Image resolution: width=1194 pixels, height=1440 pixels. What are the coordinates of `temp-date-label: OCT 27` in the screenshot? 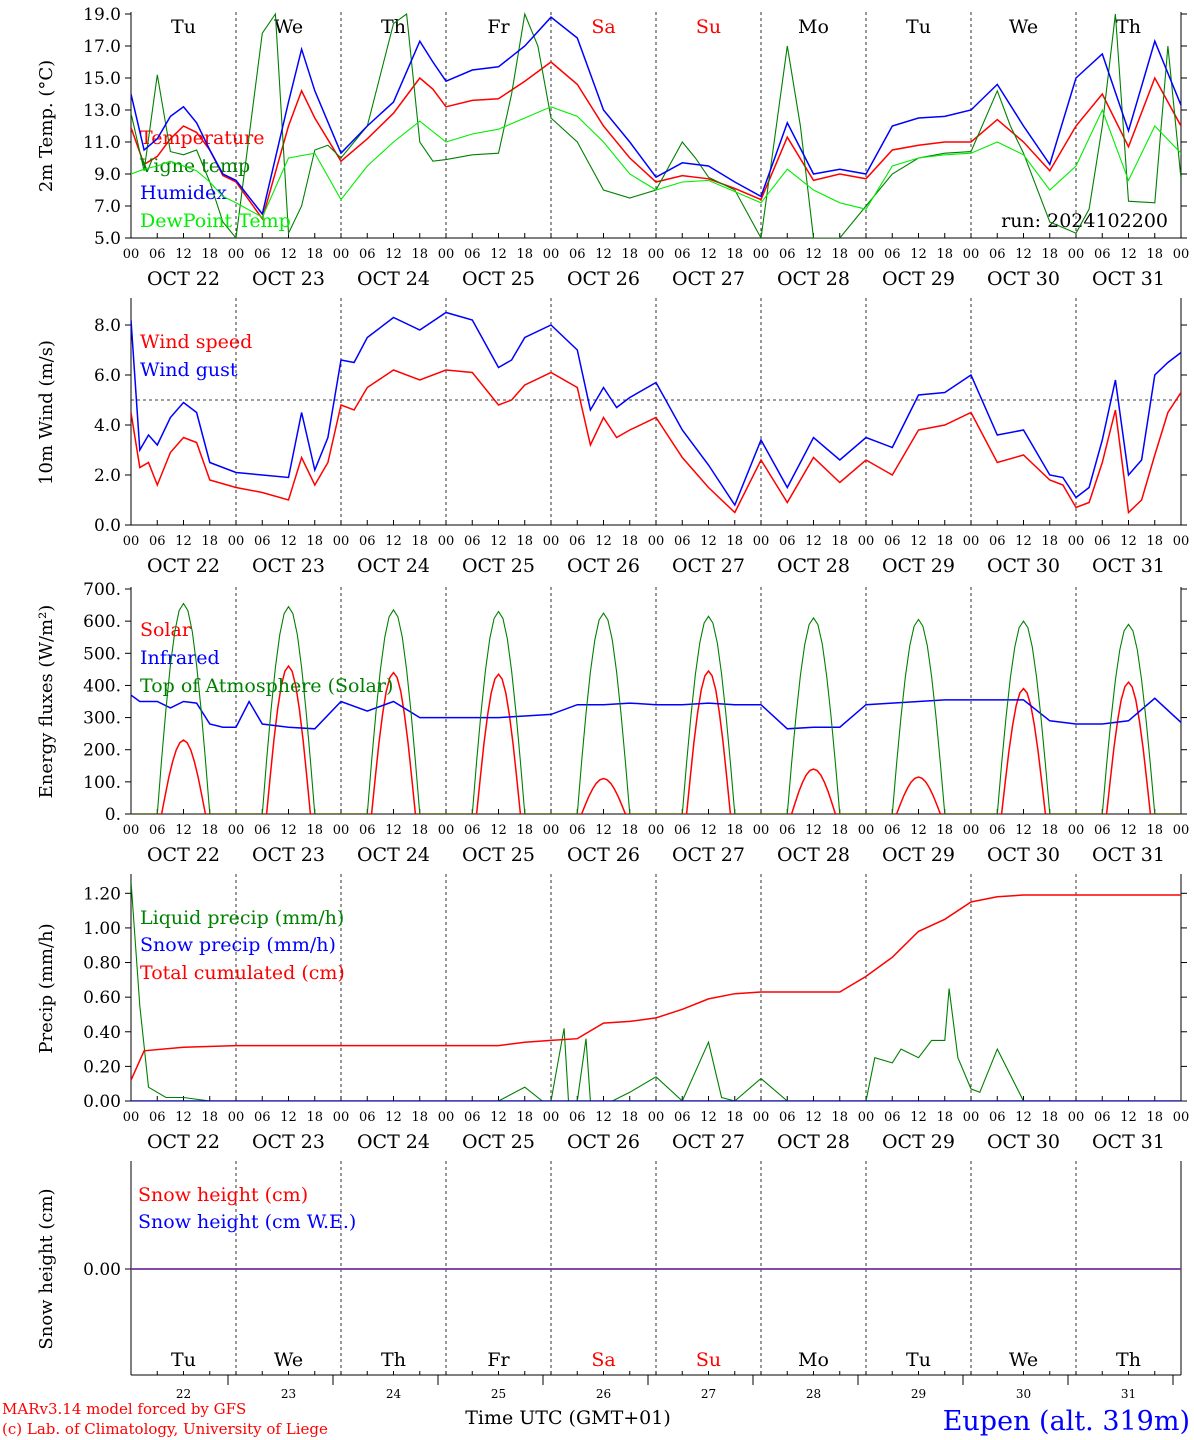 It's located at (708, 279).